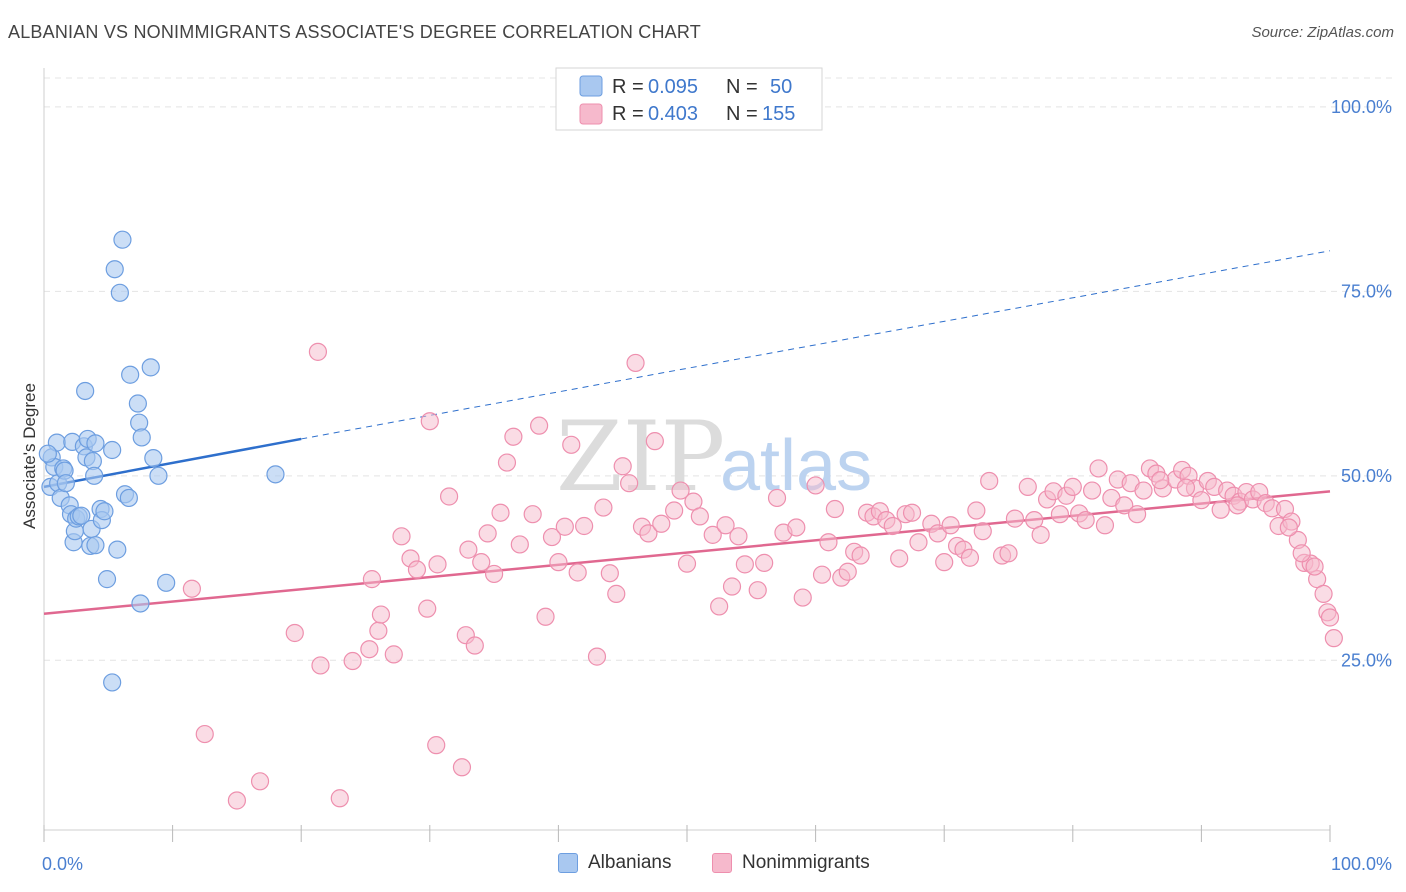 Image resolution: width=1406 pixels, height=892 pixels. Describe the element at coordinates (742, 87) in the screenshot. I see `legend-n-label-albanians: N =` at that location.